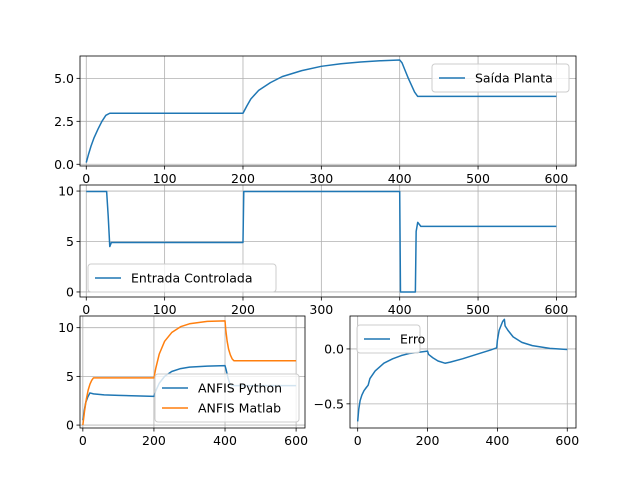  Describe the element at coordinates (64, 121) in the screenshot. I see `y-tick-label: 2.5` at that location.